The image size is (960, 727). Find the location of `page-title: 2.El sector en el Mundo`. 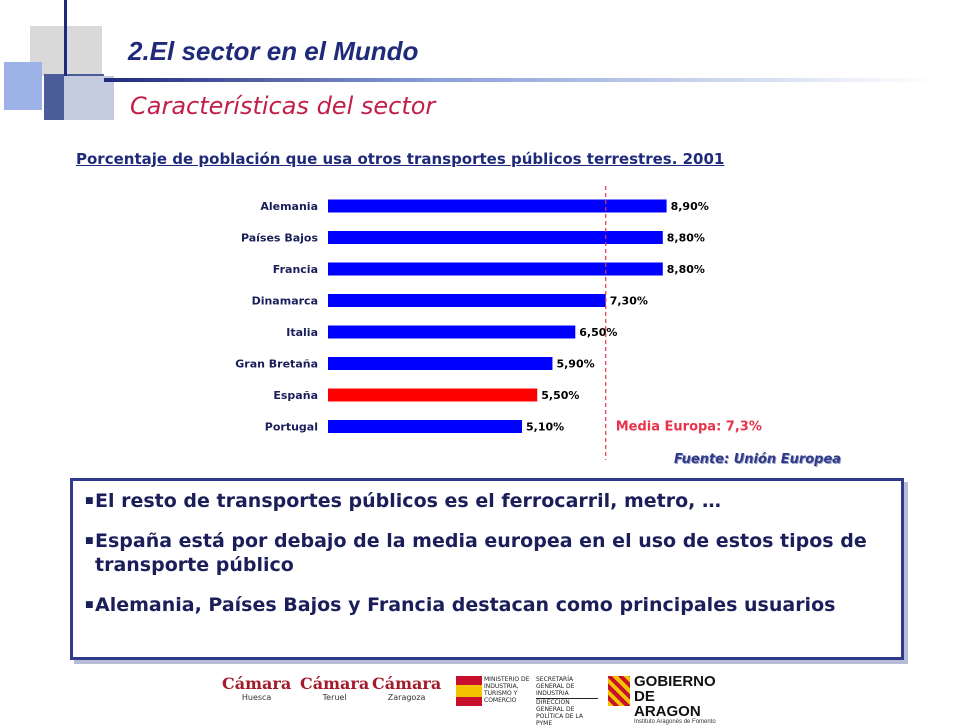

page-title: 2.El sector en el Mundo is located at coordinates (273, 51).